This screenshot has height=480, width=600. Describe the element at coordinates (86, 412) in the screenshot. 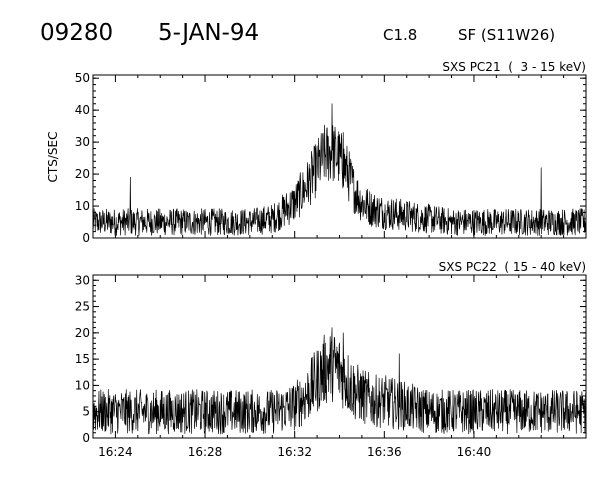

I see `y-tick-label: 5` at that location.